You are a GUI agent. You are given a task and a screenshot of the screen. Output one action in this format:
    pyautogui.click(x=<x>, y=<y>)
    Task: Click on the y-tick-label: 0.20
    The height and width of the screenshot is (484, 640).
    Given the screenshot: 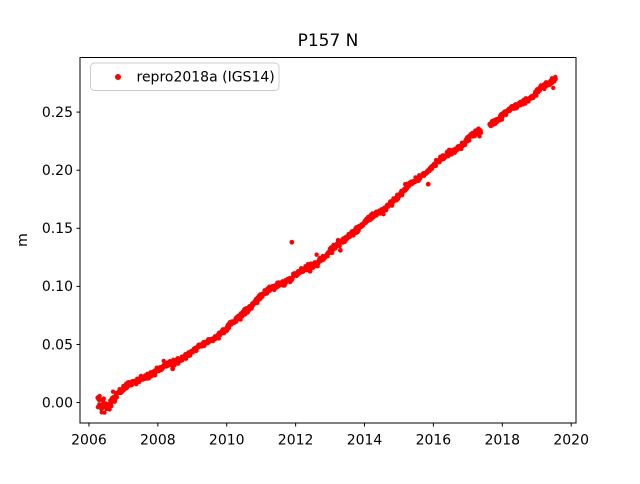 What is the action you would take?
    pyautogui.click(x=57, y=171)
    